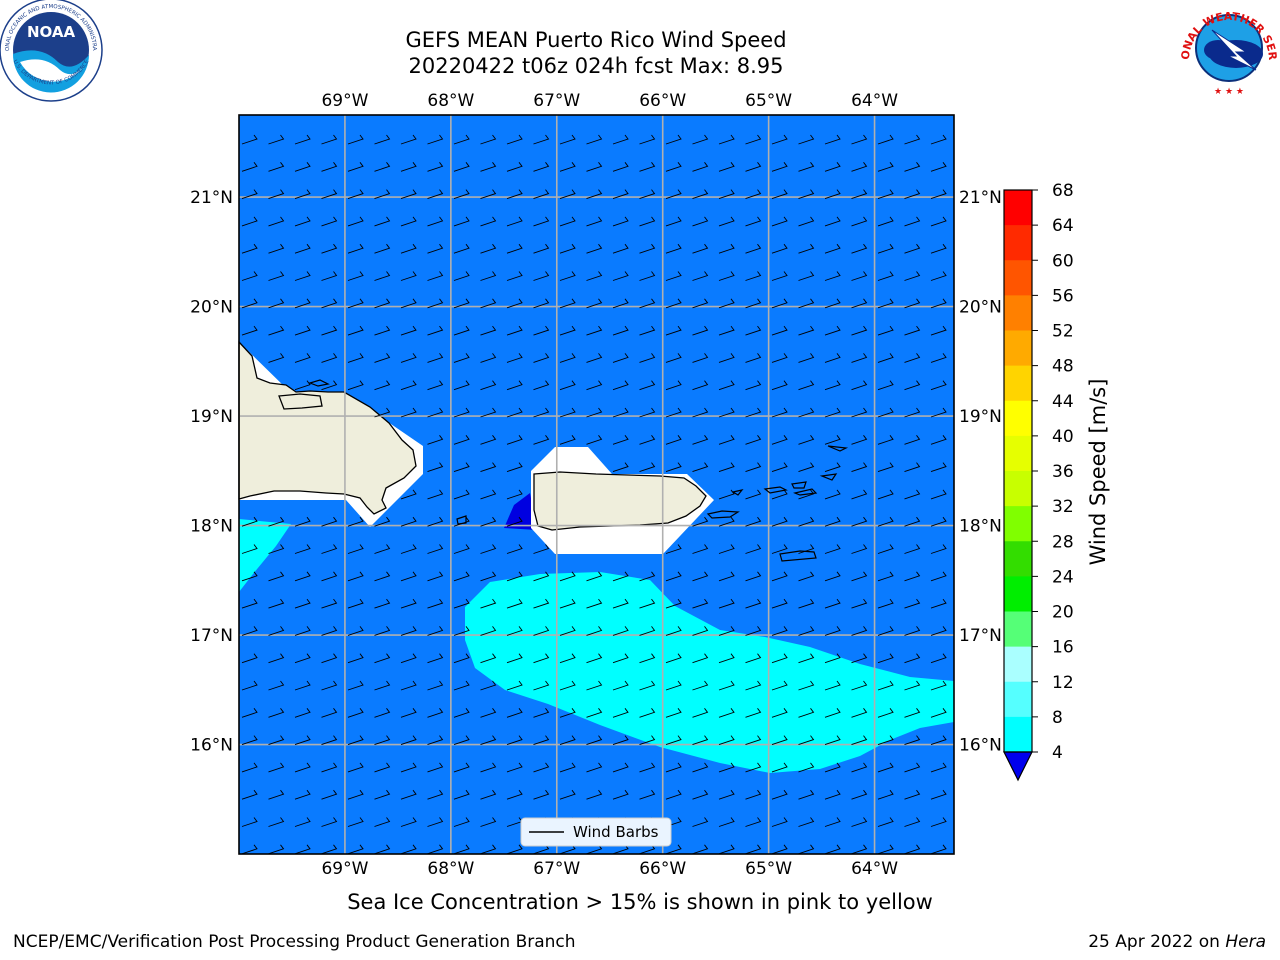 Image resolution: width=1280 pixels, height=960 pixels. Describe the element at coordinates (344, 869) in the screenshot. I see `lon-label-bottom: 69°W` at that location.